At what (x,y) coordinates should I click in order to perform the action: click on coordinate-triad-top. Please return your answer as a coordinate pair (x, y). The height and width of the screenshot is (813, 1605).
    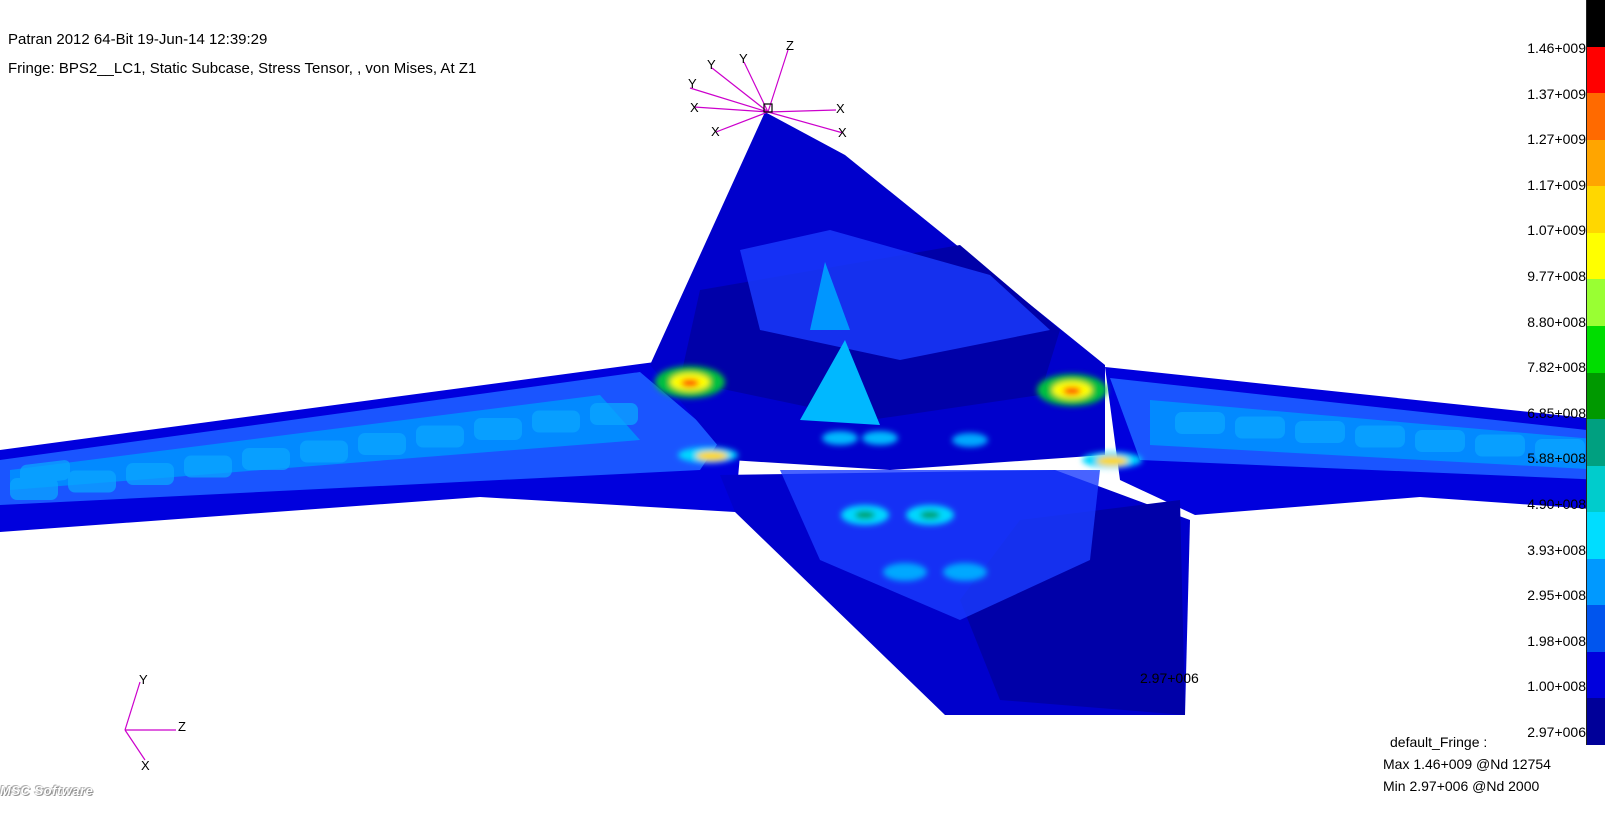
    Looking at the image, I should click on (766, 91).